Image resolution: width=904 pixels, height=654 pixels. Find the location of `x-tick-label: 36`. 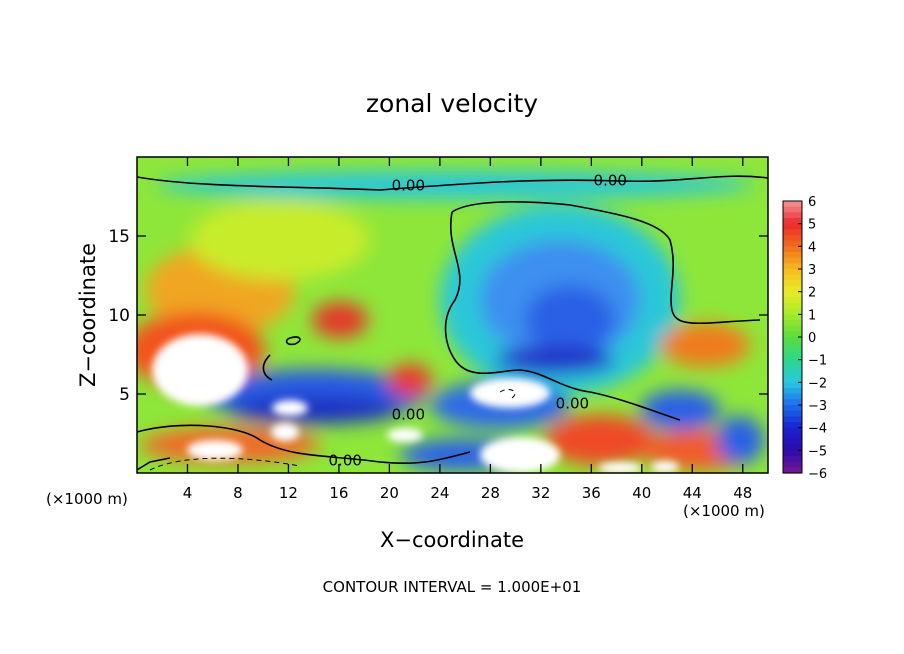

x-tick-label: 36 is located at coordinates (591, 493).